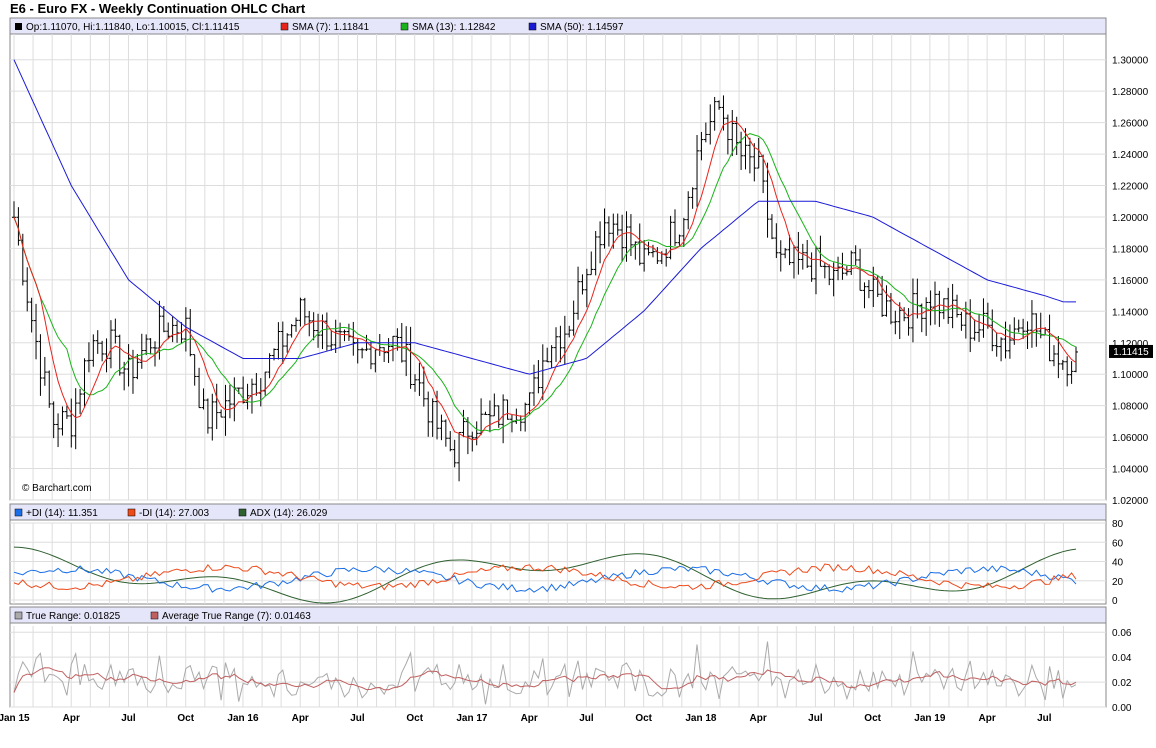  Describe the element at coordinates (643, 718) in the screenshot. I see `x-tick: Oct` at that location.